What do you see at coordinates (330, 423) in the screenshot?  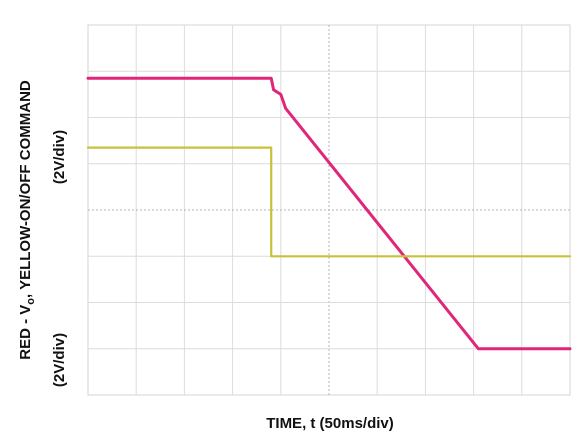 I see `x-axis-label: TIME, t (50ms/div)` at bounding box center [330, 423].